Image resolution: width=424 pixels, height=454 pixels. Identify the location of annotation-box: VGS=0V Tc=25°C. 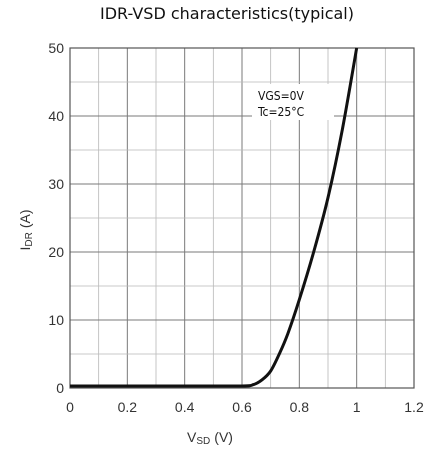
(293, 102).